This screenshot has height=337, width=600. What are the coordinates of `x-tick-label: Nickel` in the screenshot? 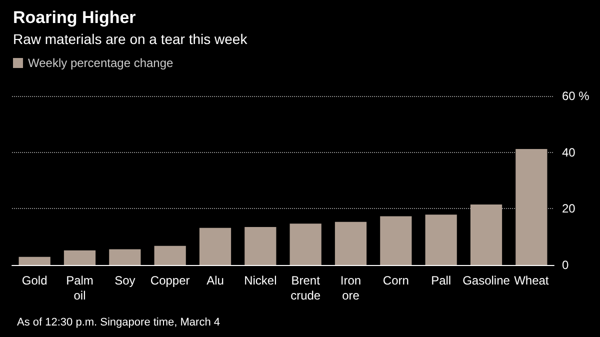 It's located at (260, 281).